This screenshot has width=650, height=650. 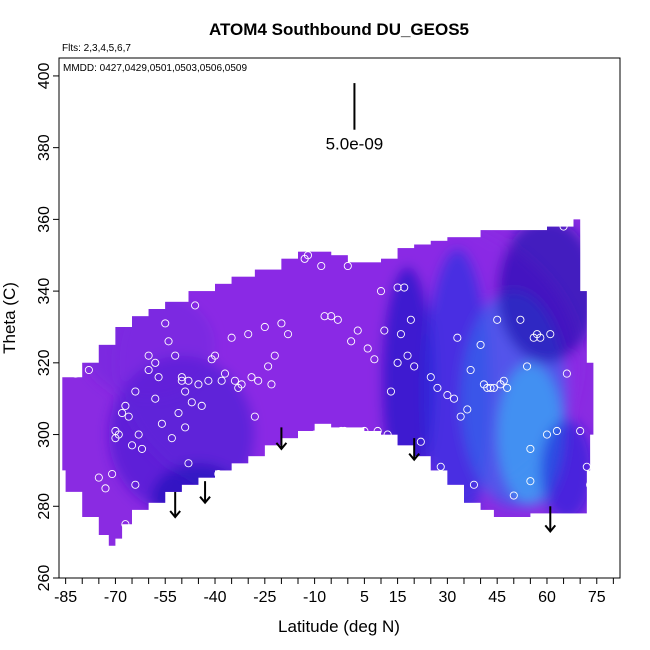 What do you see at coordinates (334, 592) in the screenshot?
I see `x-axis: -85 -70 -55 -40 -25 -10 5 15 30 45 60 75` at bounding box center [334, 592].